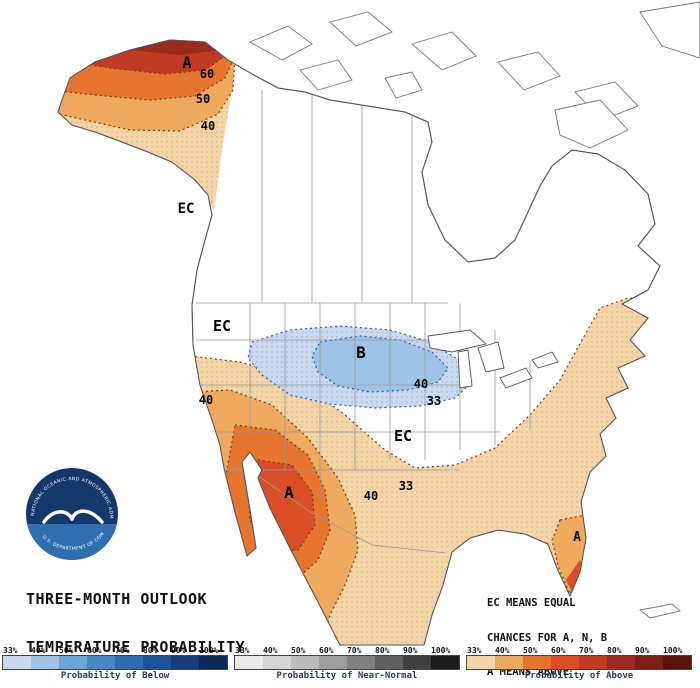 The height and width of the screenshot is (688, 700). I want to click on legend-line-1: EC MEANS EQUAL, so click(531, 603).